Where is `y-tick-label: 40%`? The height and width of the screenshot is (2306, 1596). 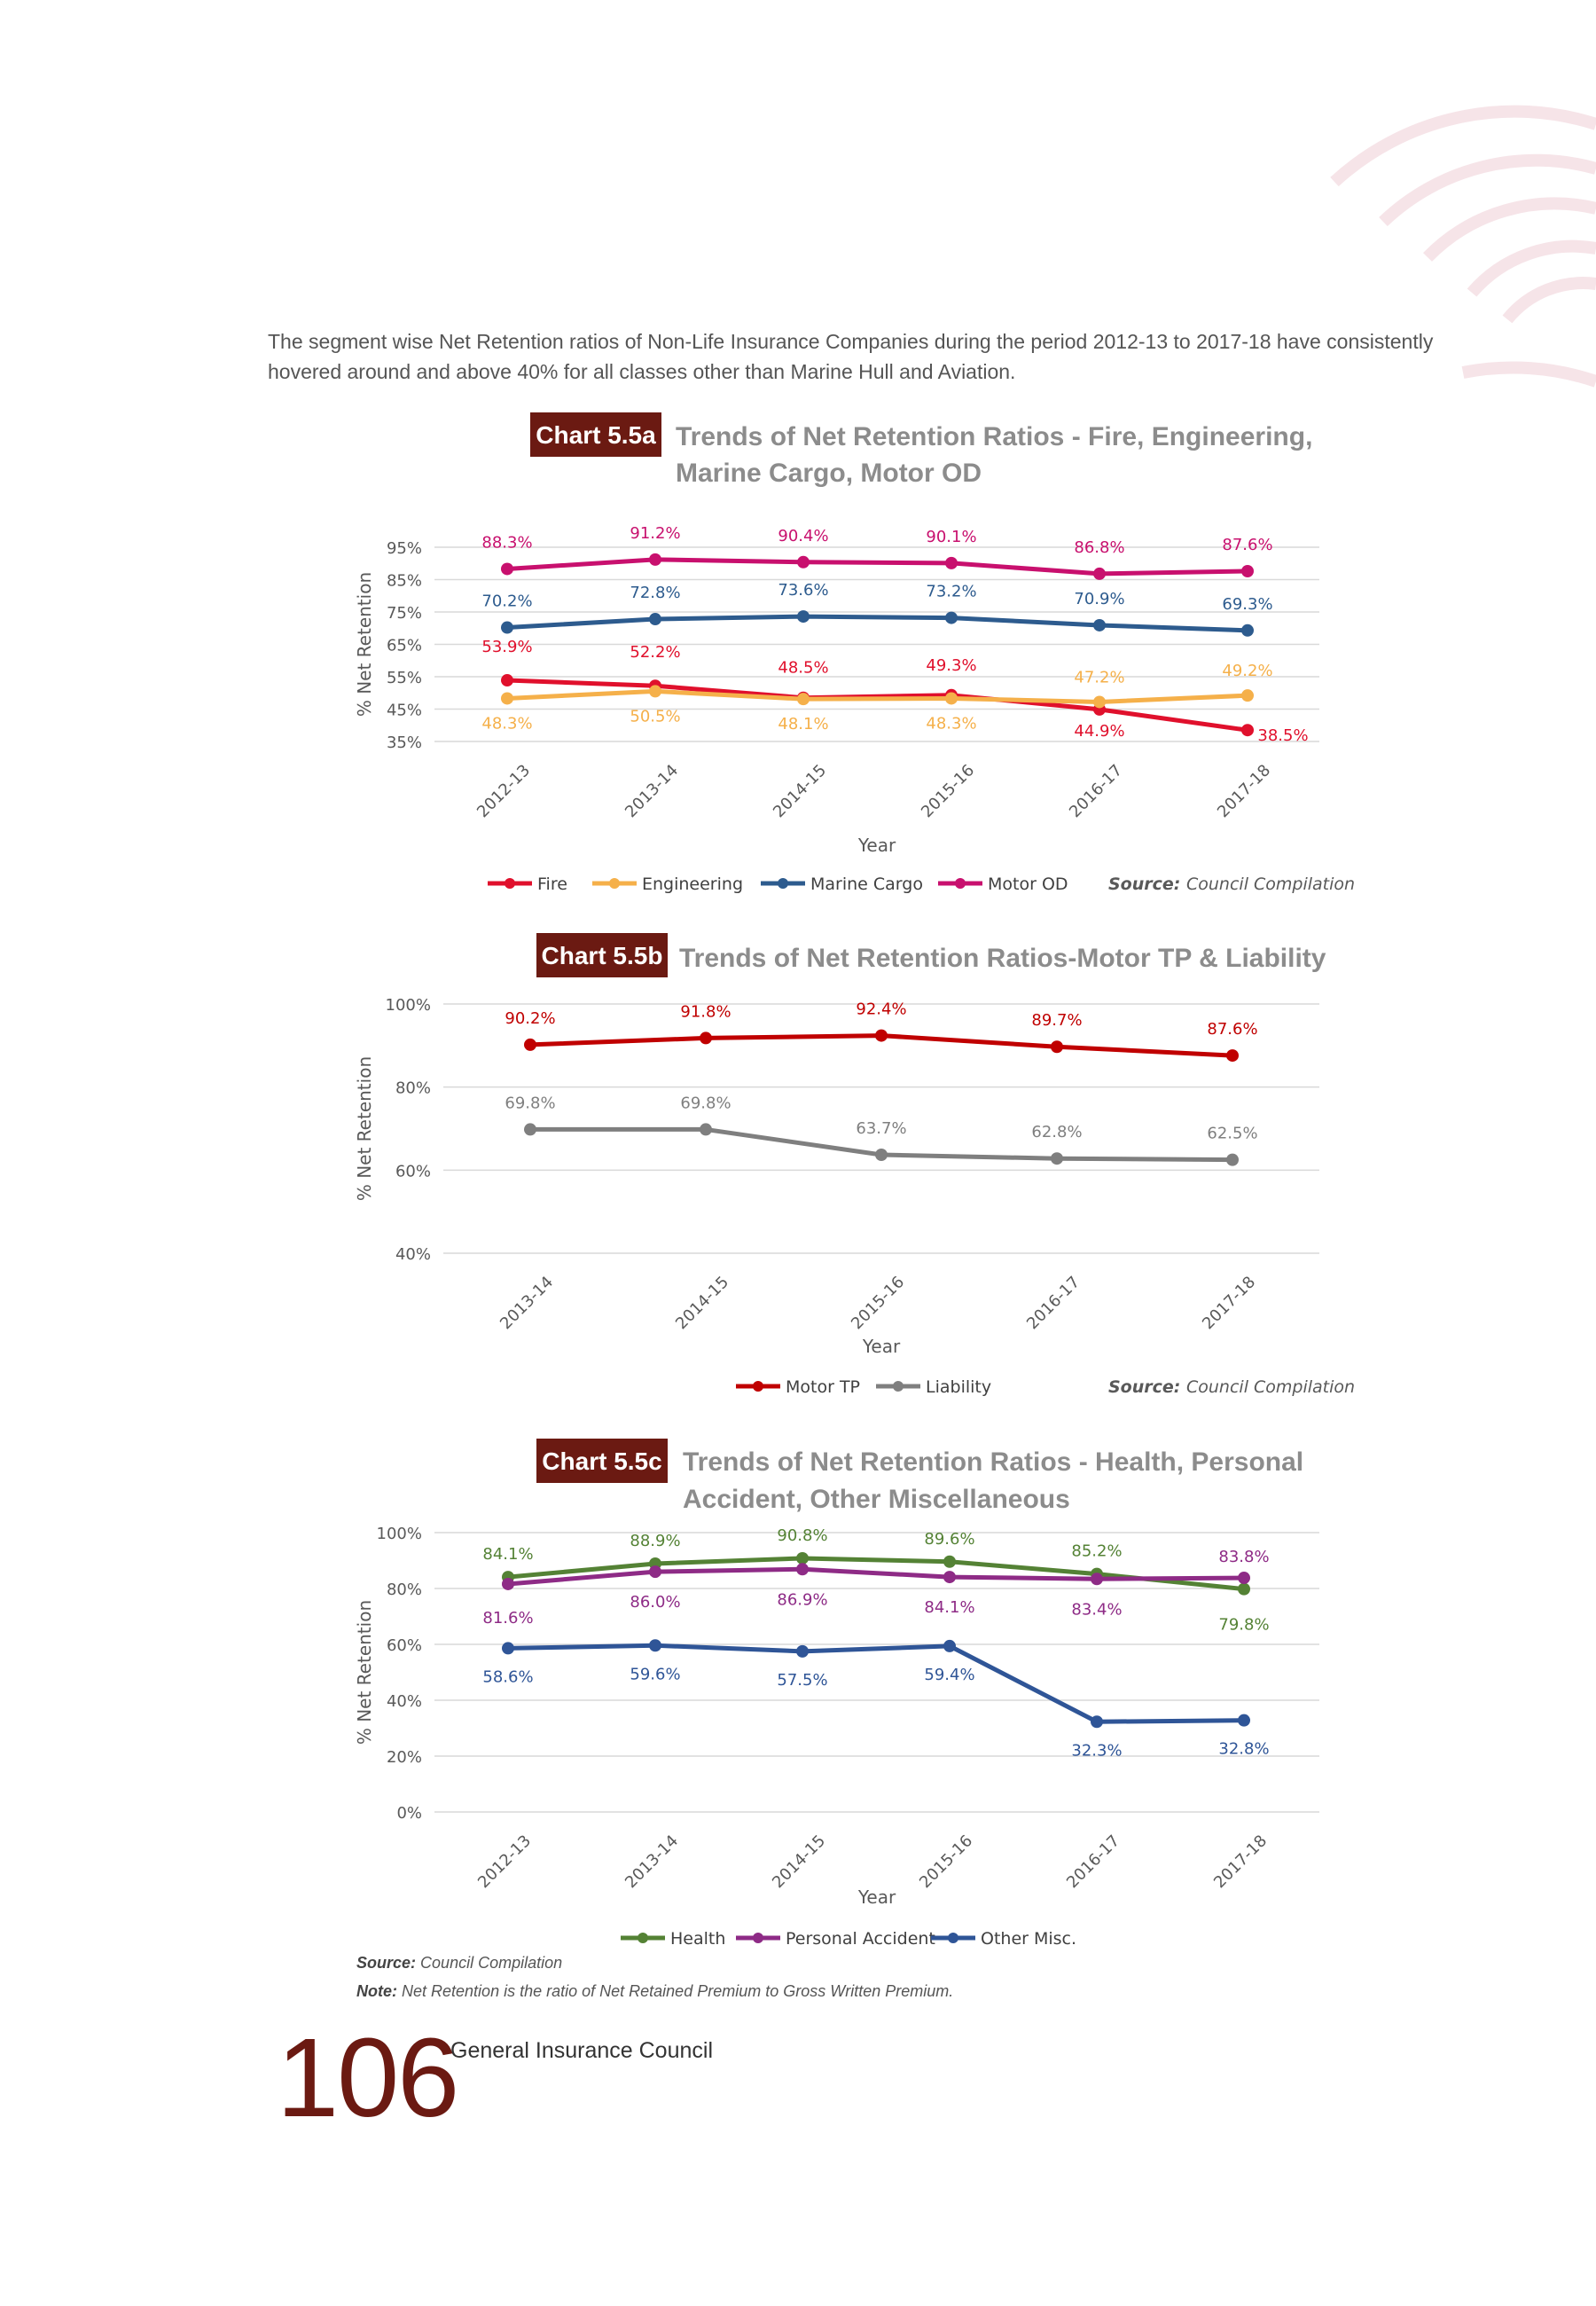 y-tick-label: 40% is located at coordinates (404, 1701).